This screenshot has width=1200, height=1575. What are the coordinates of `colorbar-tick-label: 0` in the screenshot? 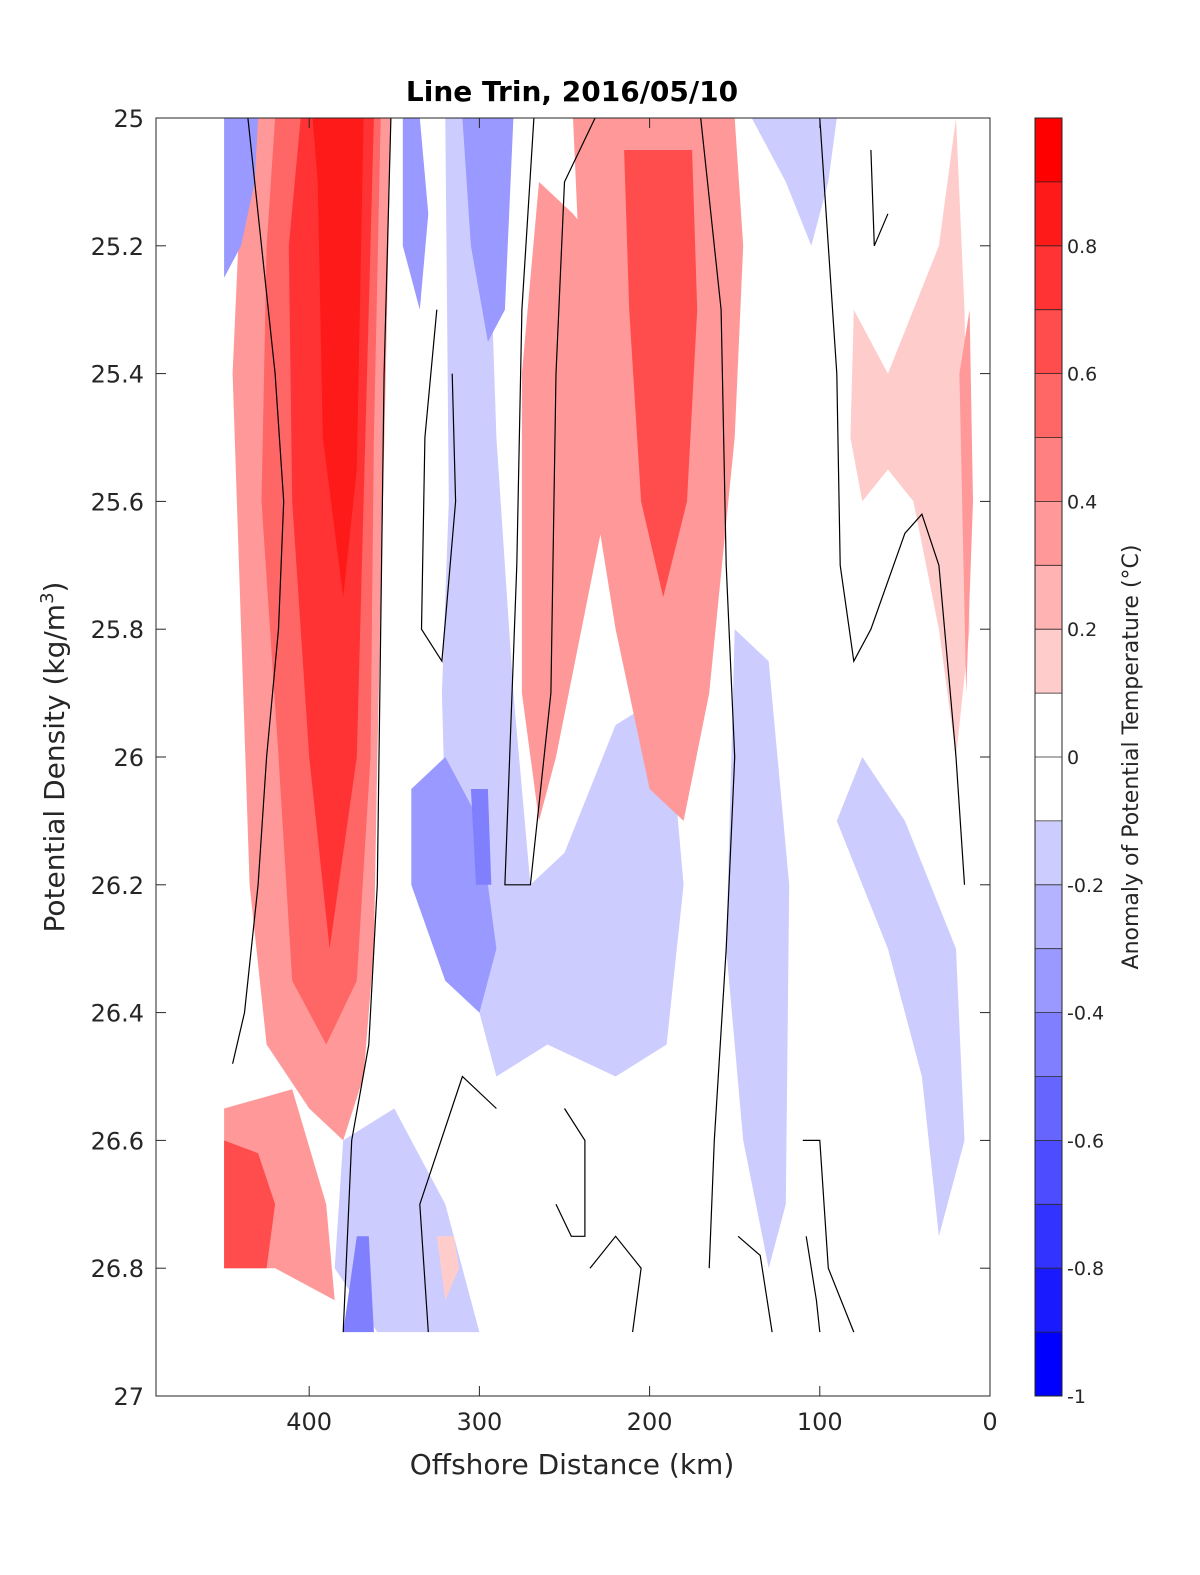 It's located at (1073, 758).